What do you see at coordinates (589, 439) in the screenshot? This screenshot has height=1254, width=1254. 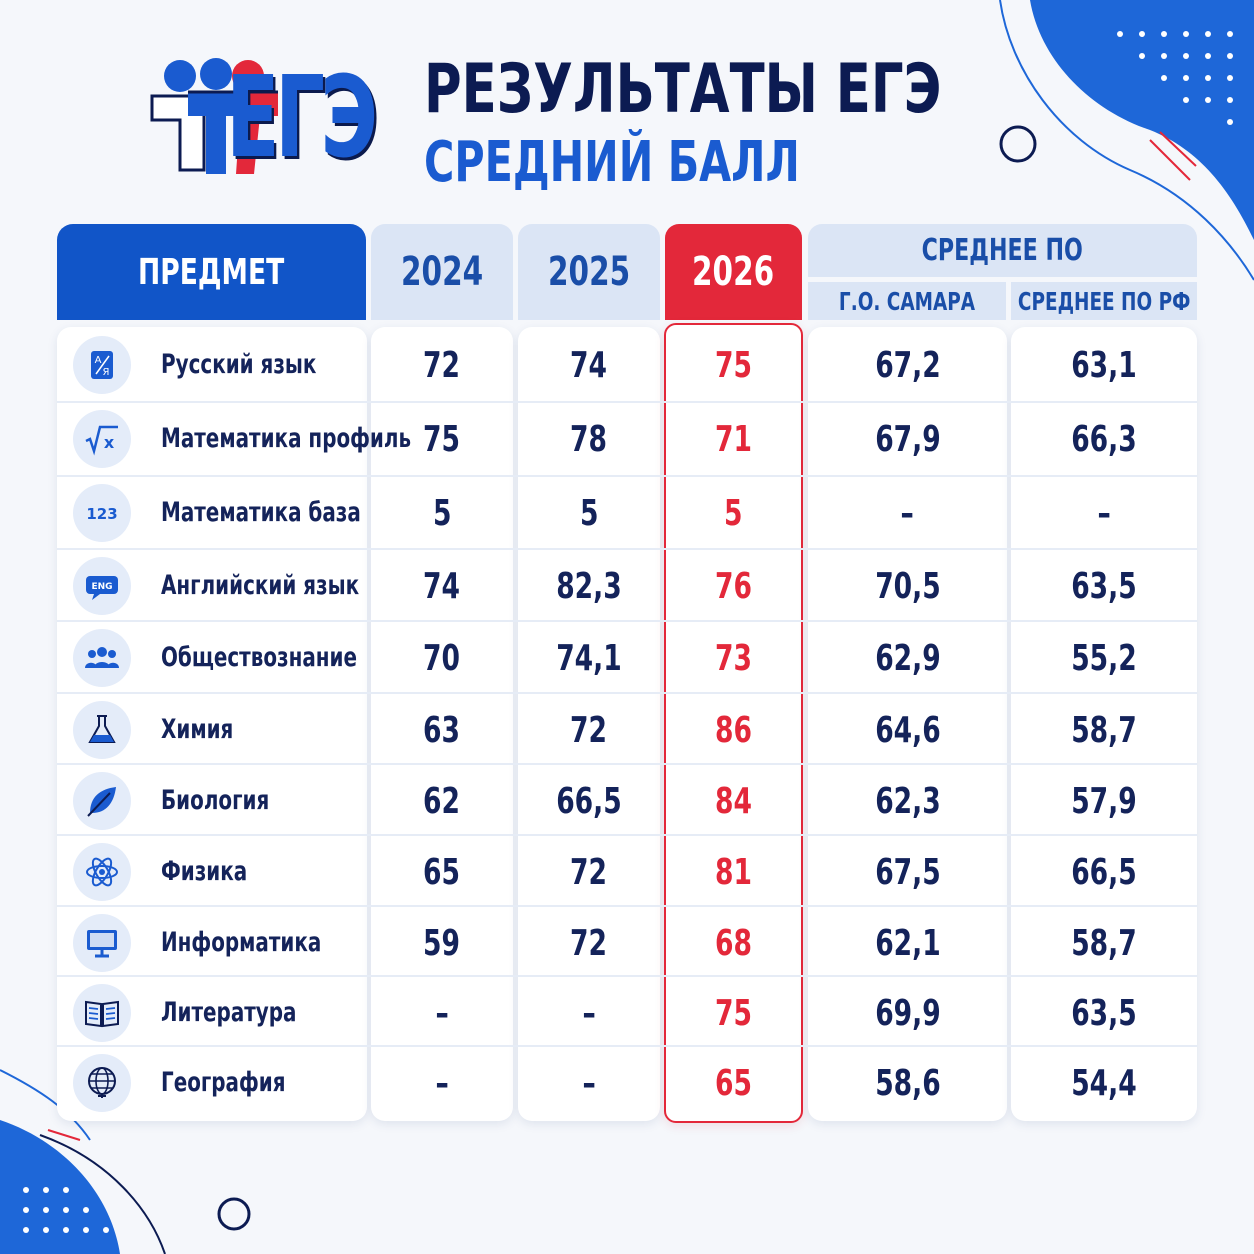 I see `cell-2025: 78` at bounding box center [589, 439].